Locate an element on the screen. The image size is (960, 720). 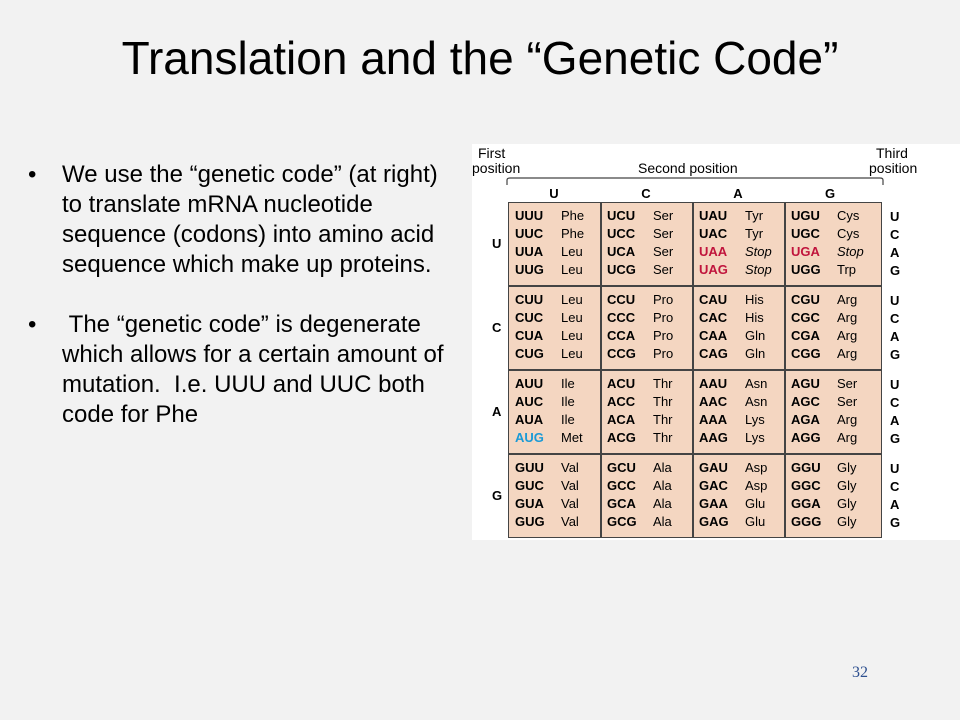
third-base-column-block-3: U C A G is located at coordinates (895, 412).